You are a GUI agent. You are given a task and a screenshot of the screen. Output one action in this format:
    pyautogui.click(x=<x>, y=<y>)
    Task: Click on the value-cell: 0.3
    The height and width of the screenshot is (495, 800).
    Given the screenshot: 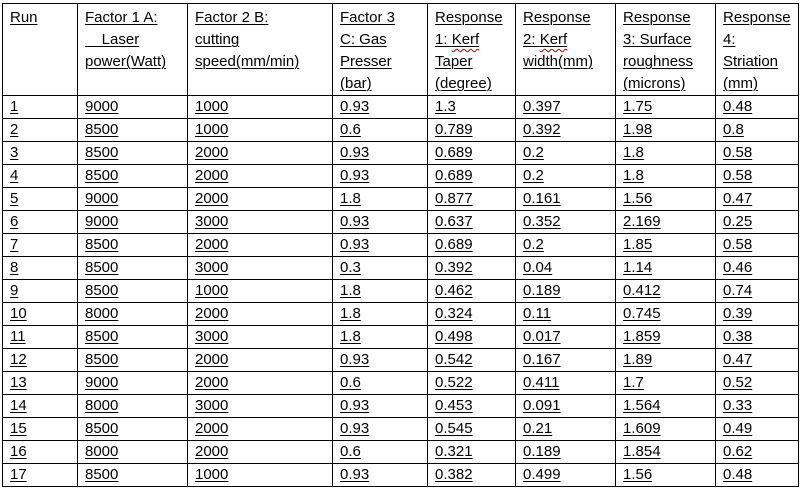 What is the action you would take?
    pyautogui.click(x=380, y=268)
    